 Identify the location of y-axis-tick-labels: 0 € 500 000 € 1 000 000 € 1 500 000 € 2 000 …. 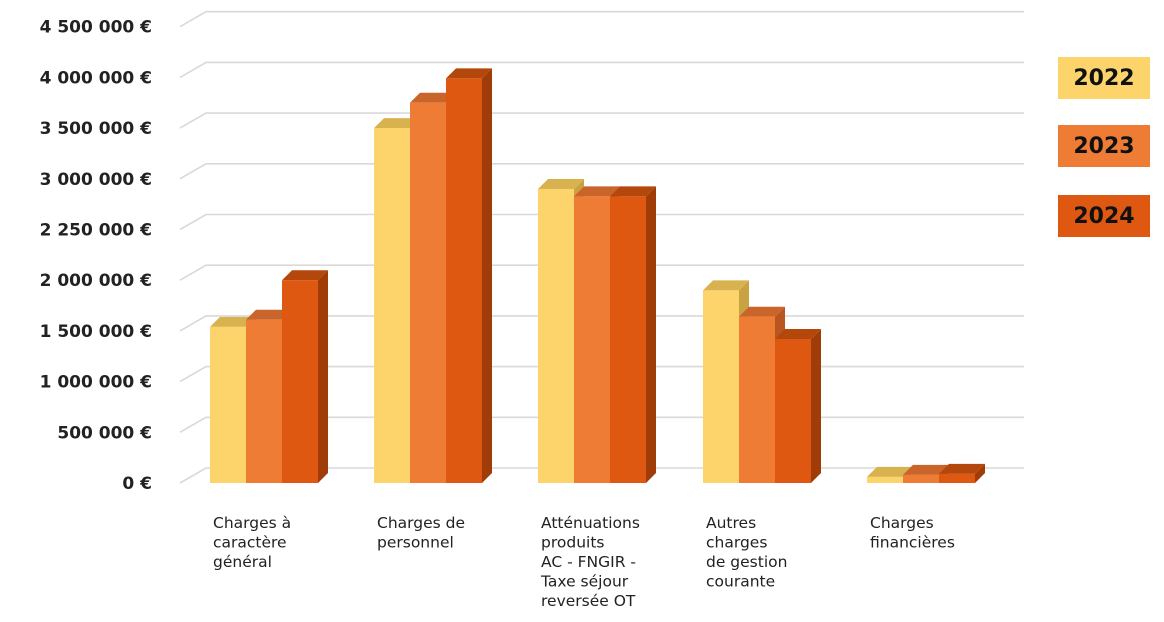
(96, 256).